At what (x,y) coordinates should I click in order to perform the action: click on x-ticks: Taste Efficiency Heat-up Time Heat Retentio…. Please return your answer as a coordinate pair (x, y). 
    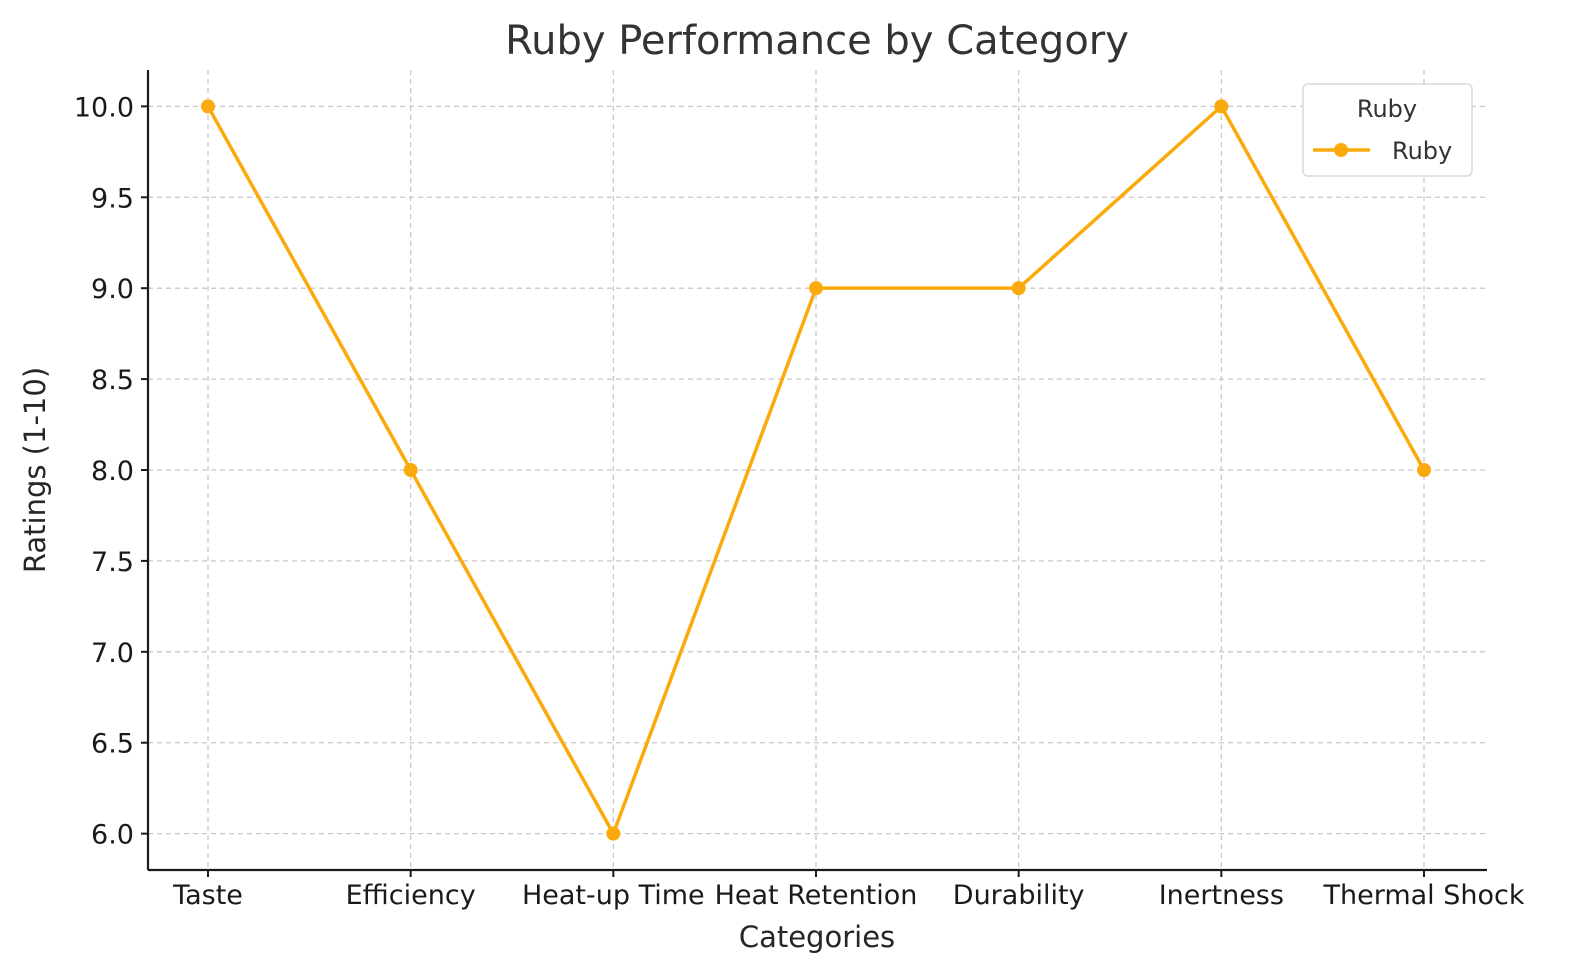
    Looking at the image, I should click on (848, 890).